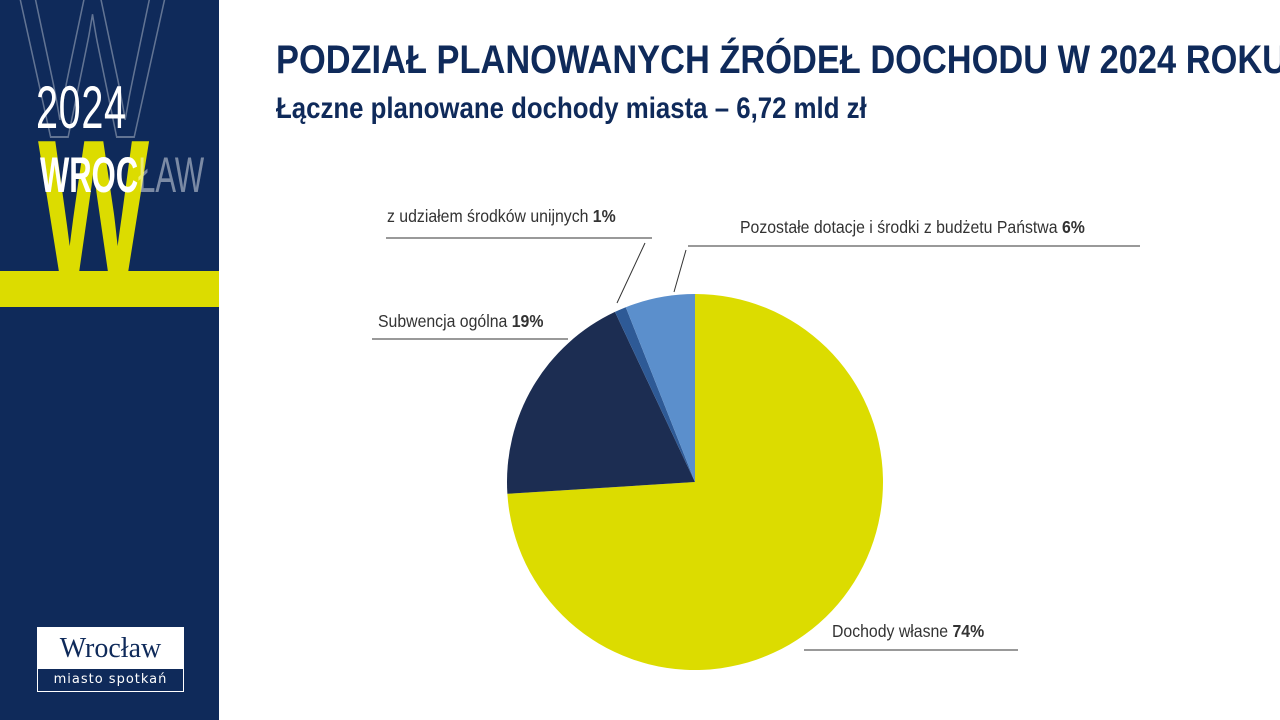 The image size is (1280, 720). I want to click on city-wordmark: WROCŁAW, so click(122, 175).